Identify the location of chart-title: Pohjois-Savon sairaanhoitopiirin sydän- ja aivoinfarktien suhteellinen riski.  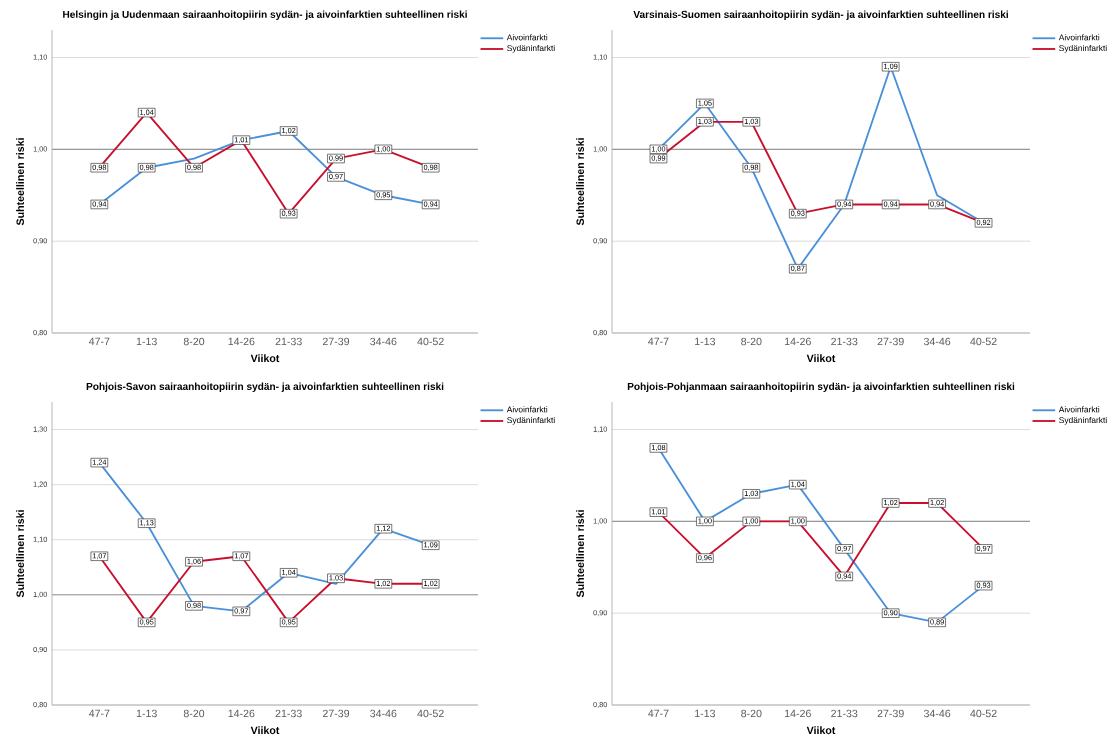
(265, 387).